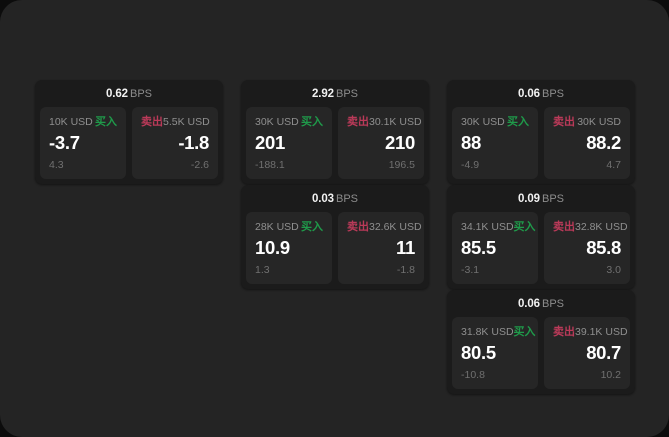 The image size is (669, 437). What do you see at coordinates (601, 331) in the screenshot?
I see `sell-size-label: 39.1K USD` at bounding box center [601, 331].